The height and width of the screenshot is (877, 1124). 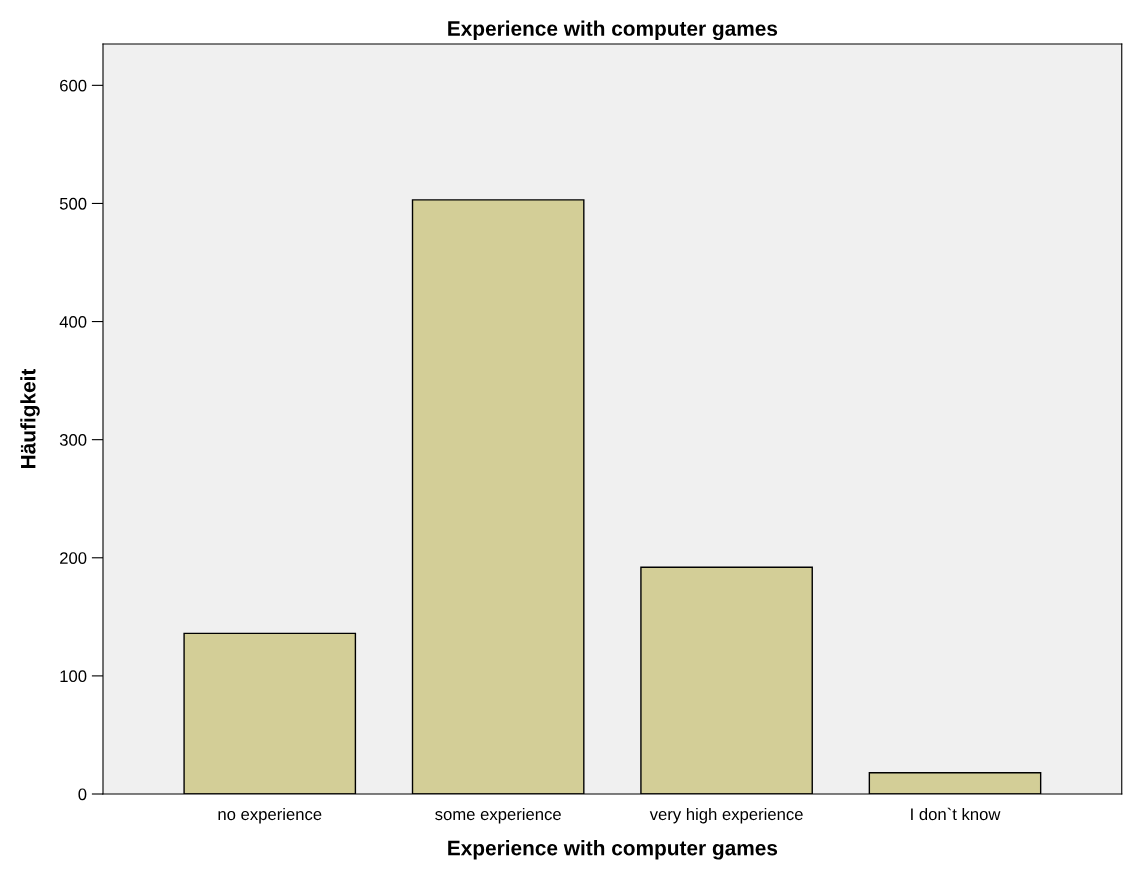 I want to click on y-axis-title: Häufigkeit, so click(x=30, y=418).